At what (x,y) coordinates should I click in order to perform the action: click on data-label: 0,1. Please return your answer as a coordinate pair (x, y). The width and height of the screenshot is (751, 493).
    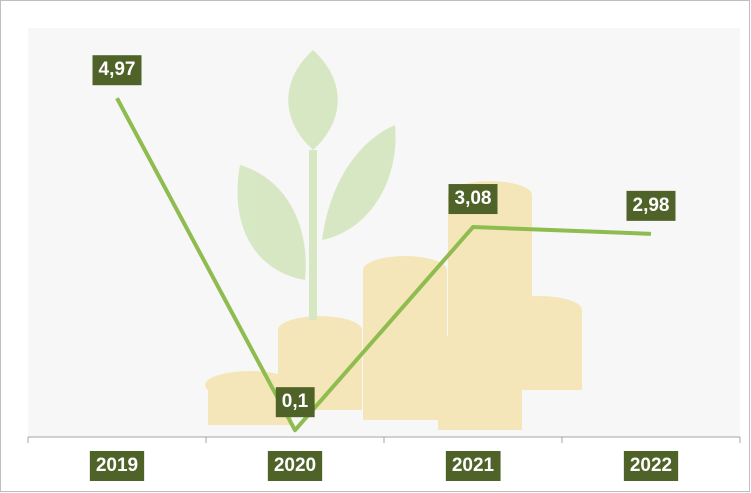
    Looking at the image, I should click on (295, 401).